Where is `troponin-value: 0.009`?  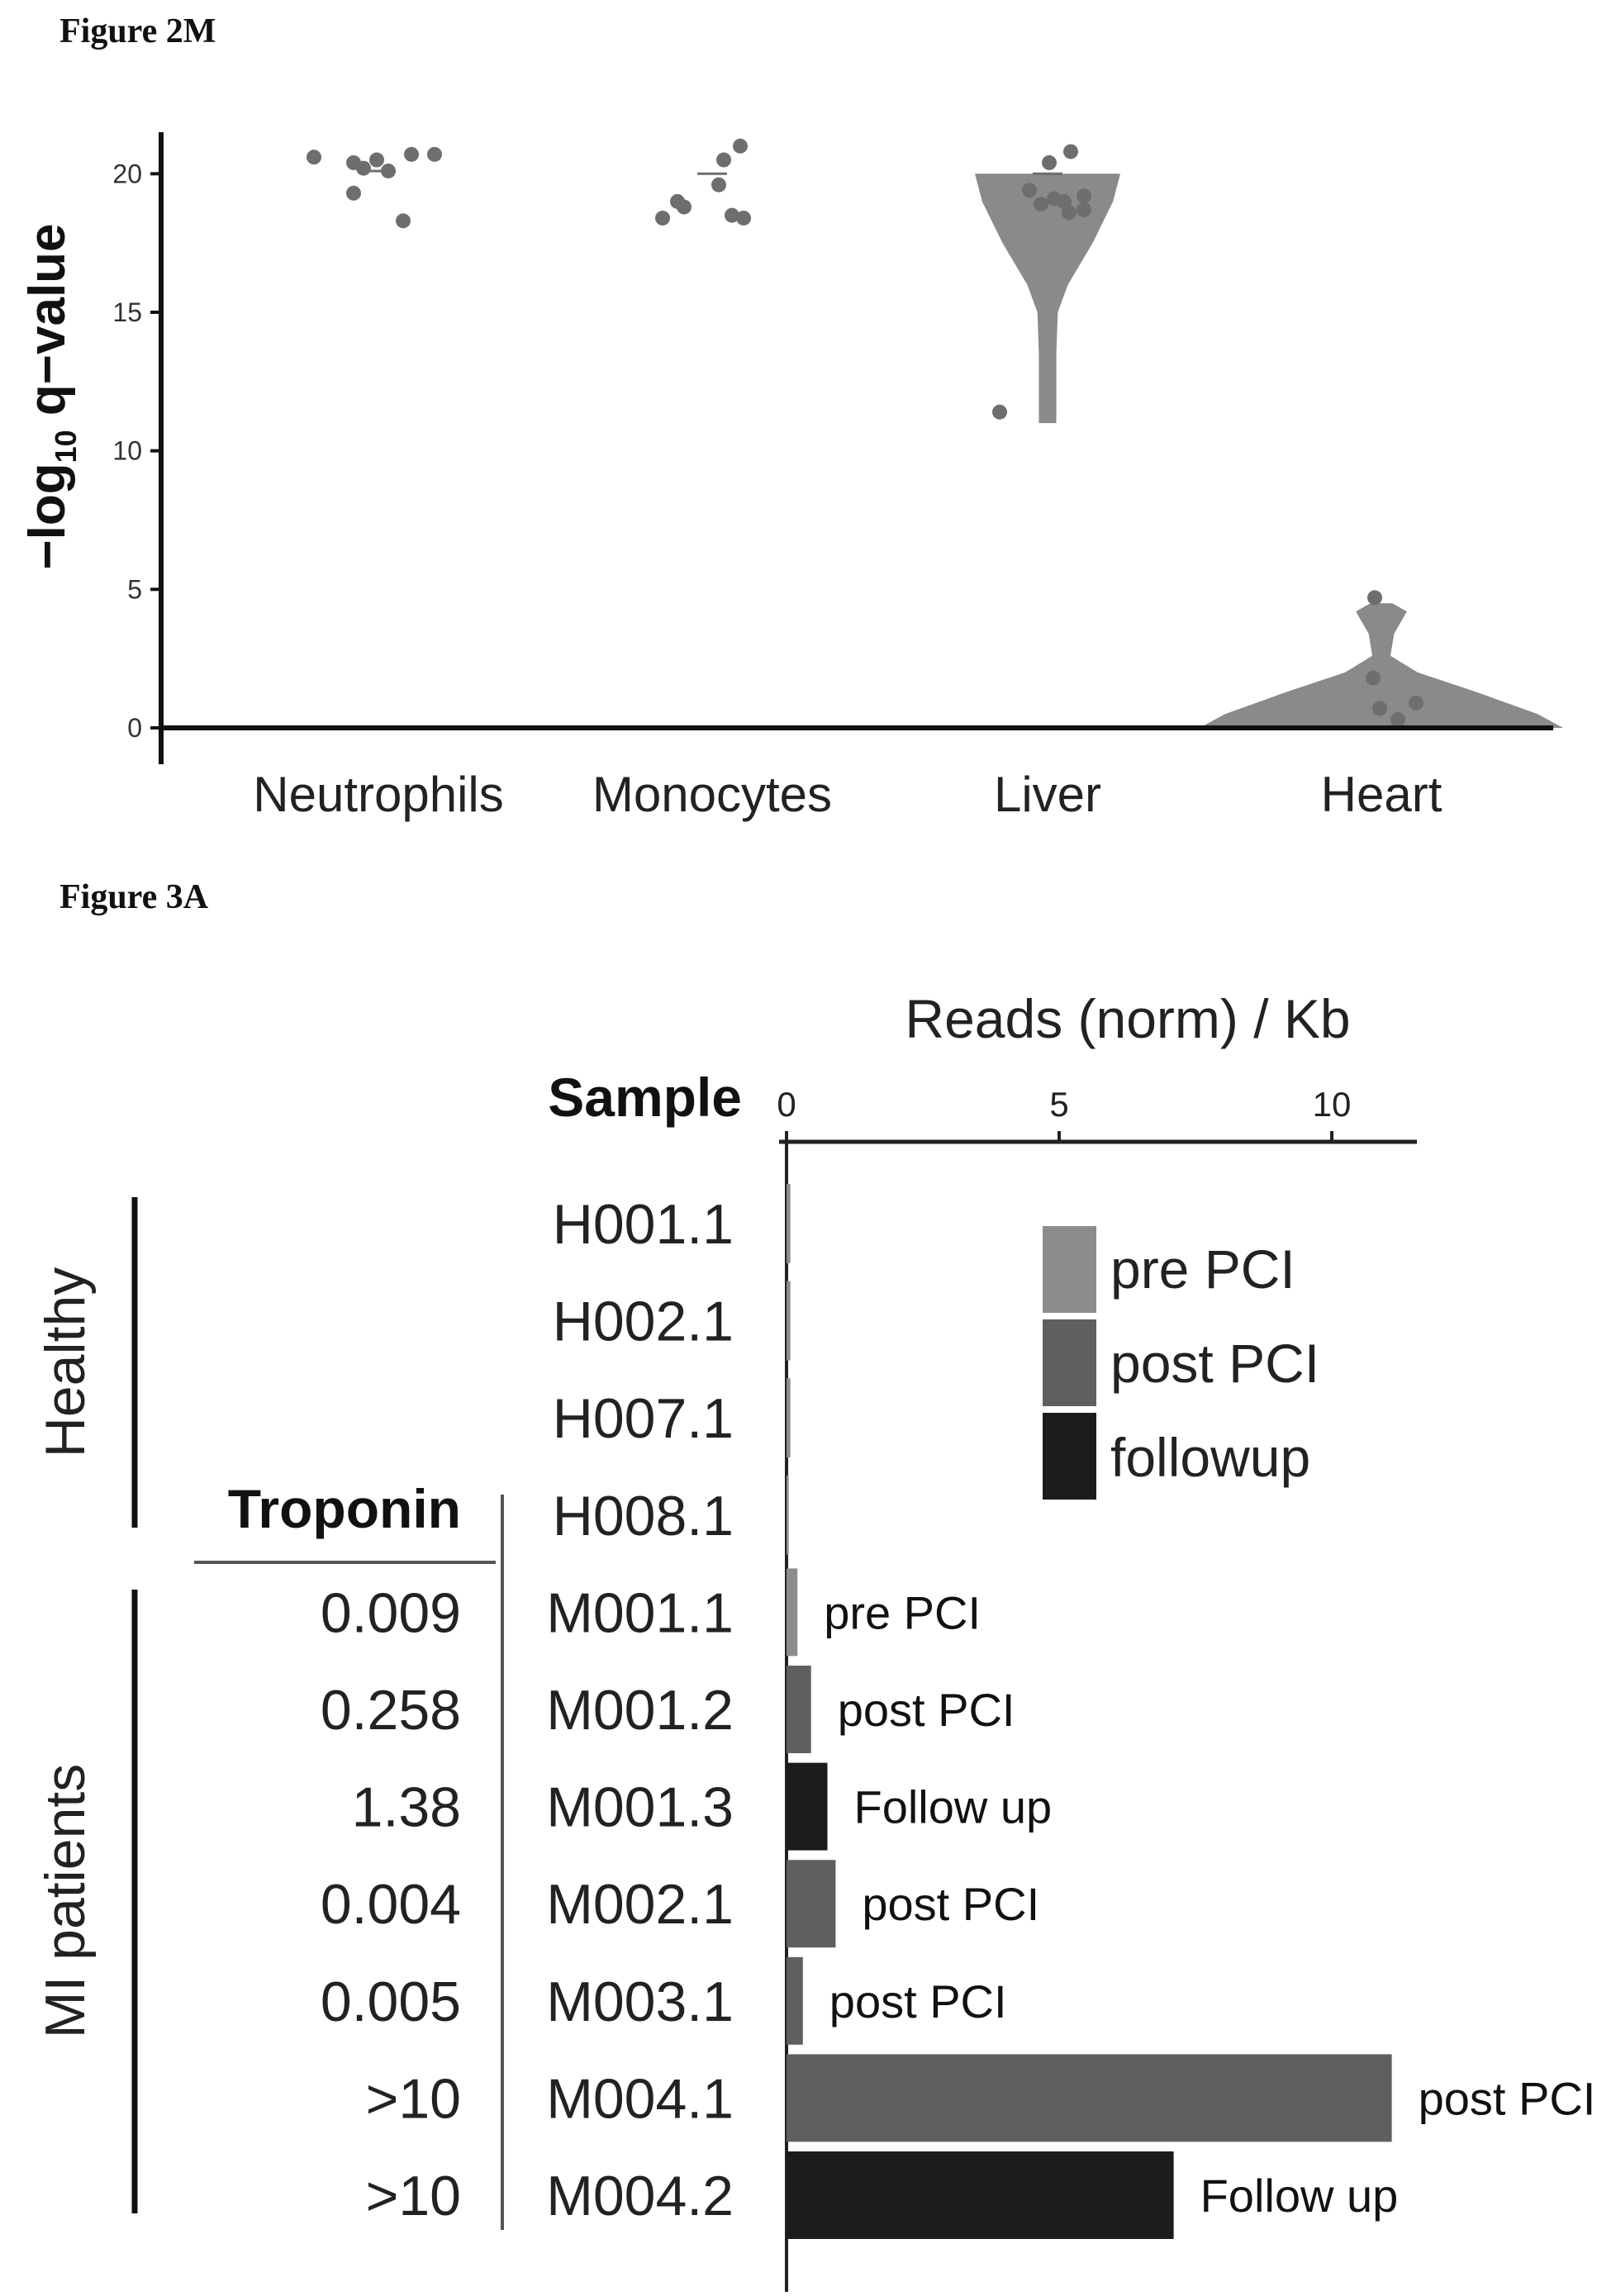
troponin-value: 0.009 is located at coordinates (391, 1612).